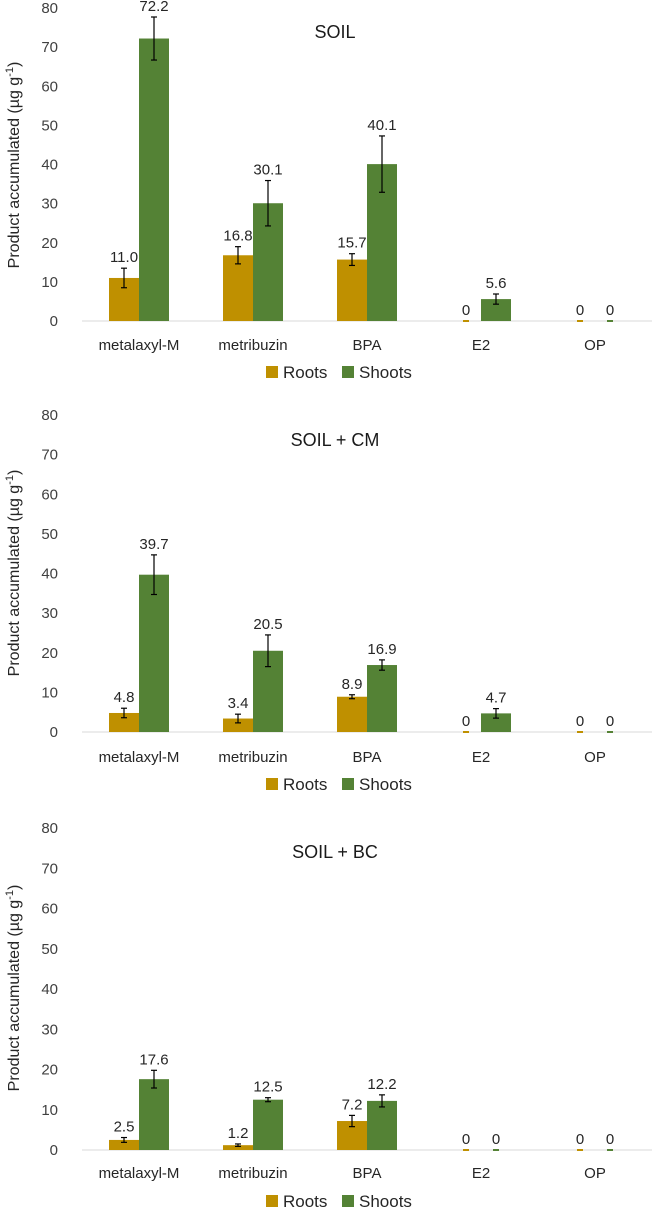 The width and height of the screenshot is (654, 1216). I want to click on data-label: 16.9, so click(381, 649).